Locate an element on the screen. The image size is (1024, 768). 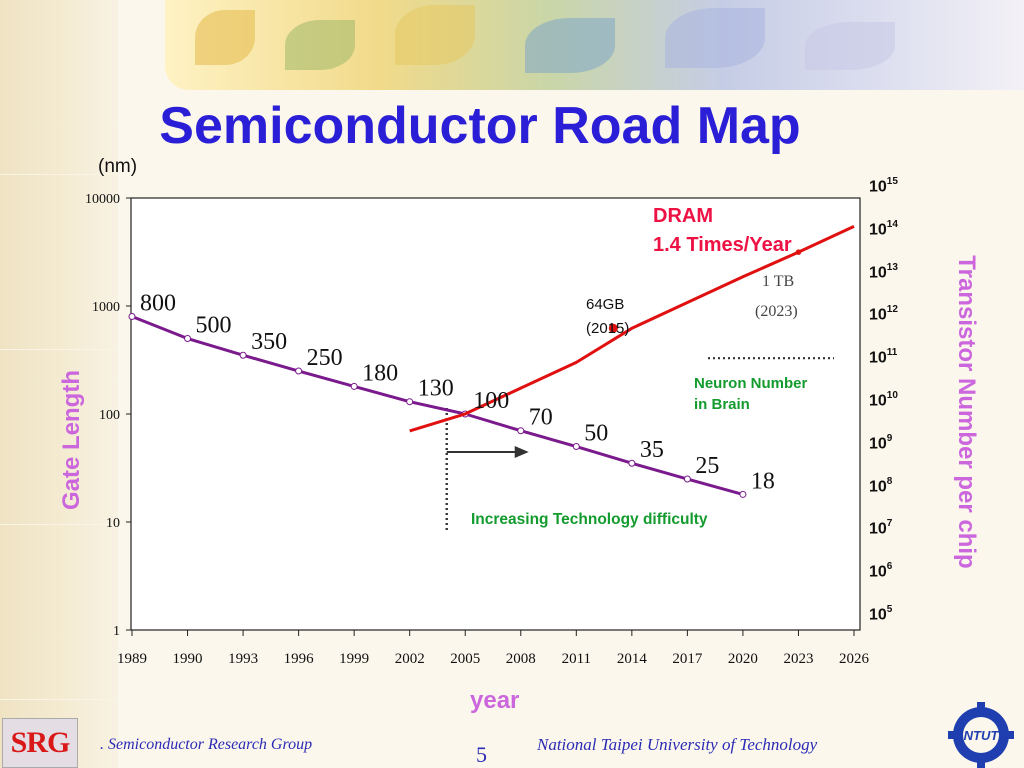
ntut-logo: NTUT is located at coordinates (981, 735).